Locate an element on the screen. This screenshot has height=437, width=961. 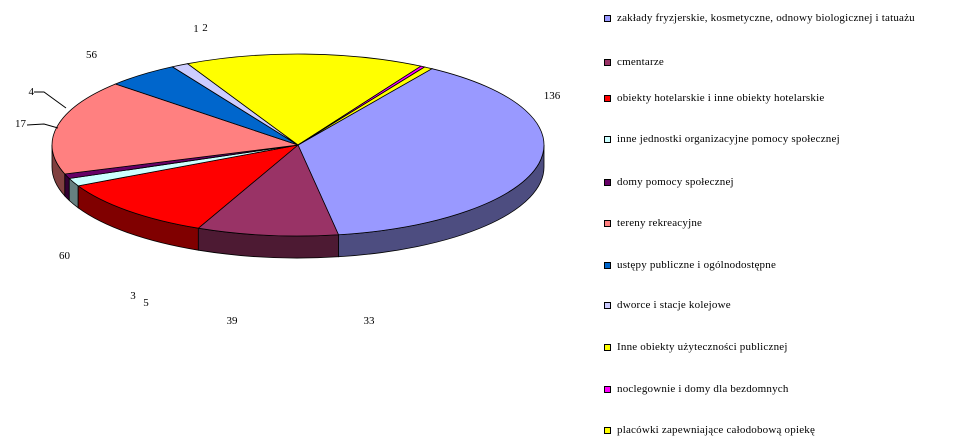
pie-sides is located at coordinates (298, 201).